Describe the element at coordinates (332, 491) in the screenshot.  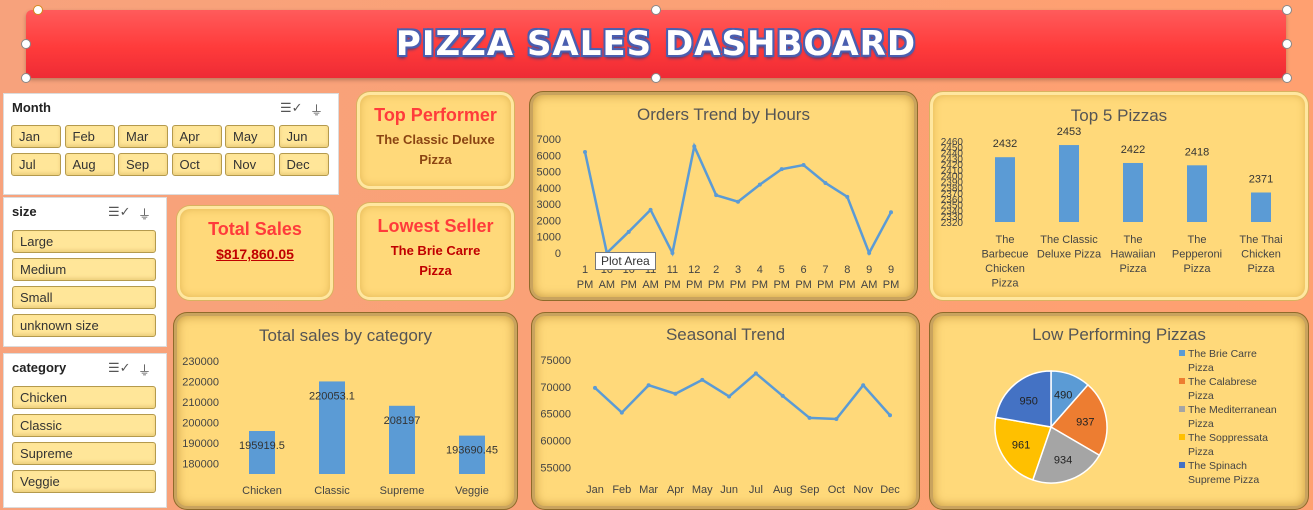
I see `x-tick-label: Classic` at that location.